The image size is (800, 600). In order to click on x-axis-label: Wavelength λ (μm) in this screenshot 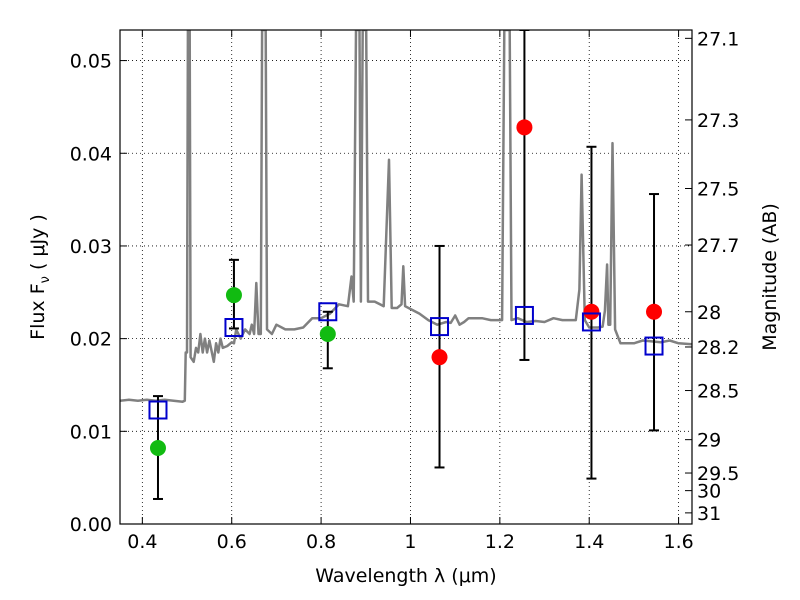, I will do `click(405, 576)`.